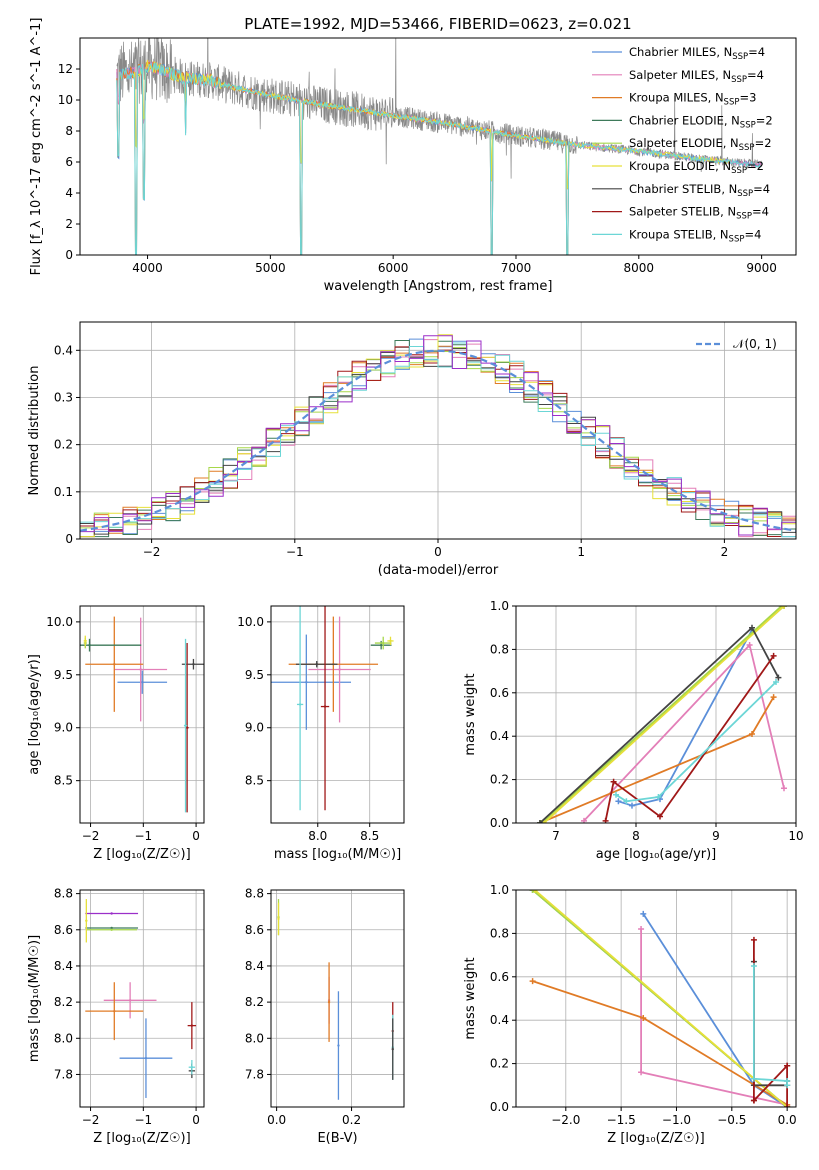 This screenshot has height=1170, width=819. I want to click on x-tick-label: −1.0, so click(676, 1120).